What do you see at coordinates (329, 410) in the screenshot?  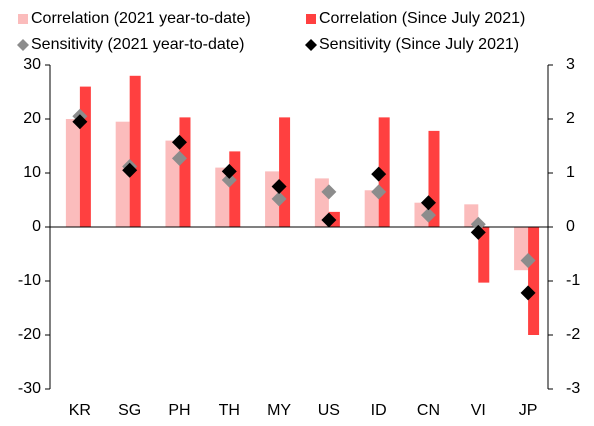 I see `x-tick-label: US` at bounding box center [329, 410].